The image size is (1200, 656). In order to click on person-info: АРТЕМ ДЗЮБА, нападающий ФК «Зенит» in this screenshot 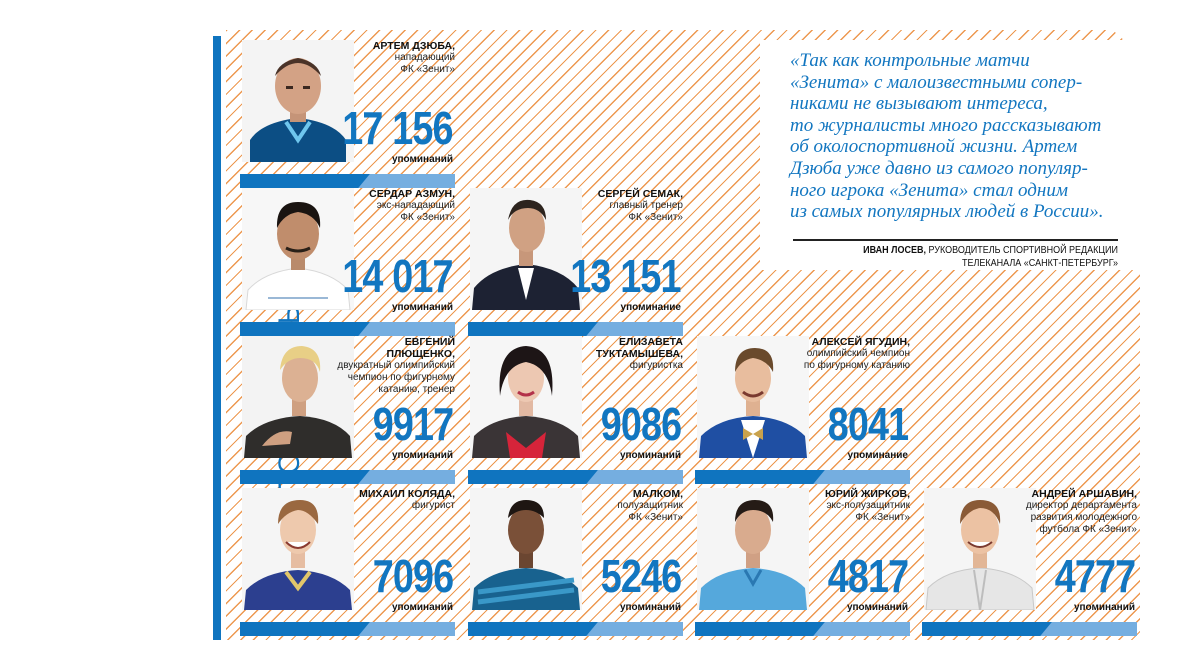, I will do `click(395, 58)`.